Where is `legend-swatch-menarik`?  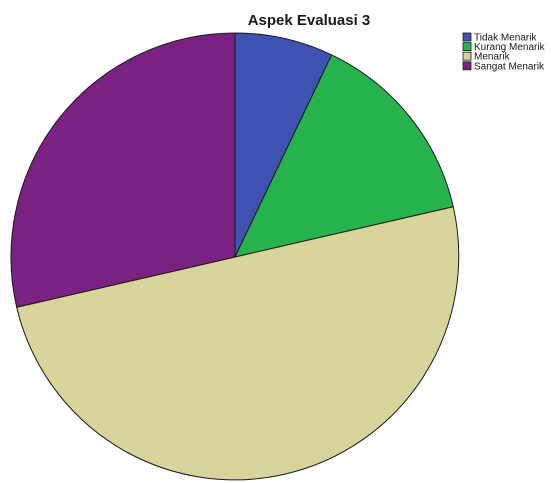
legend-swatch-menarik is located at coordinates (467, 56).